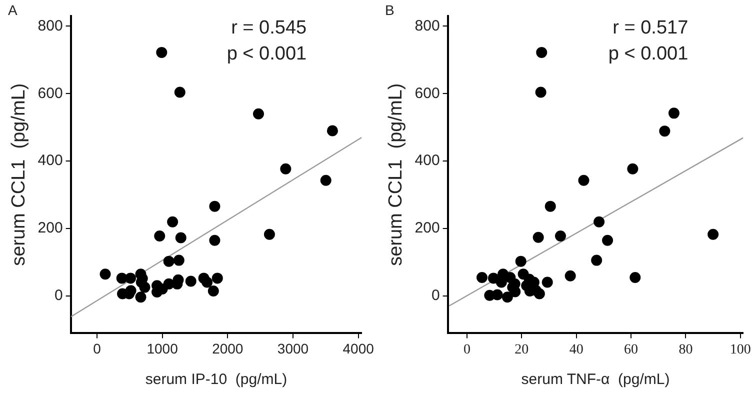 The height and width of the screenshot is (401, 754). What do you see at coordinates (358, 348) in the screenshot?
I see `x-tick-label: 4000` at bounding box center [358, 348].